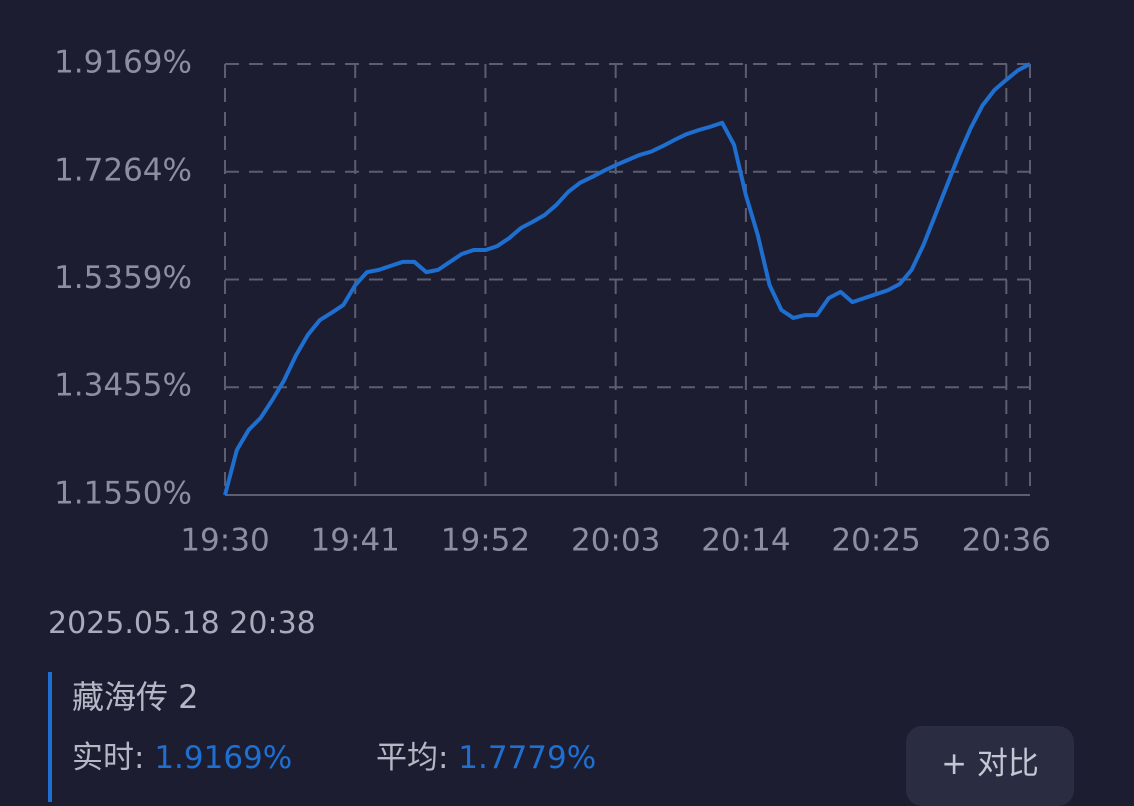 This screenshot has width=1134, height=806. What do you see at coordinates (875, 541) in the screenshot?
I see `x-tick-label: 20:25` at bounding box center [875, 541].